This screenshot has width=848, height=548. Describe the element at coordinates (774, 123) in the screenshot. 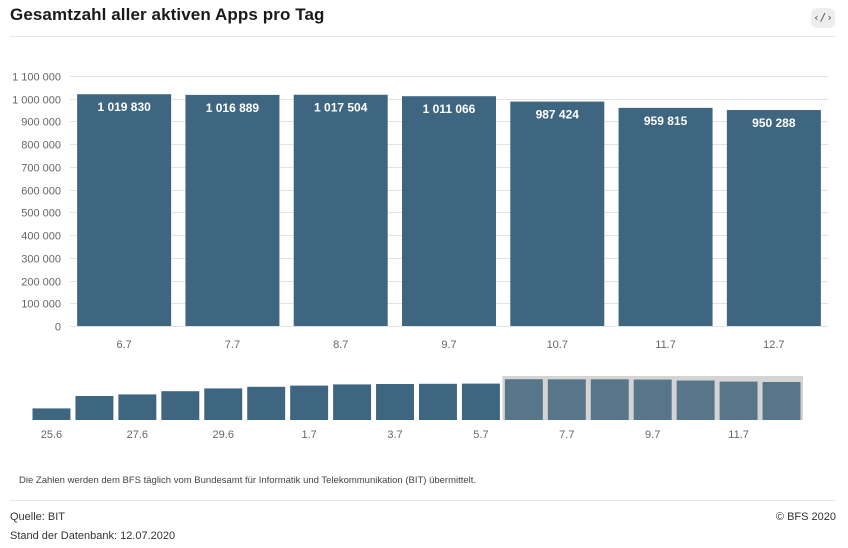

I see `bar-value-label: 950 288` at that location.